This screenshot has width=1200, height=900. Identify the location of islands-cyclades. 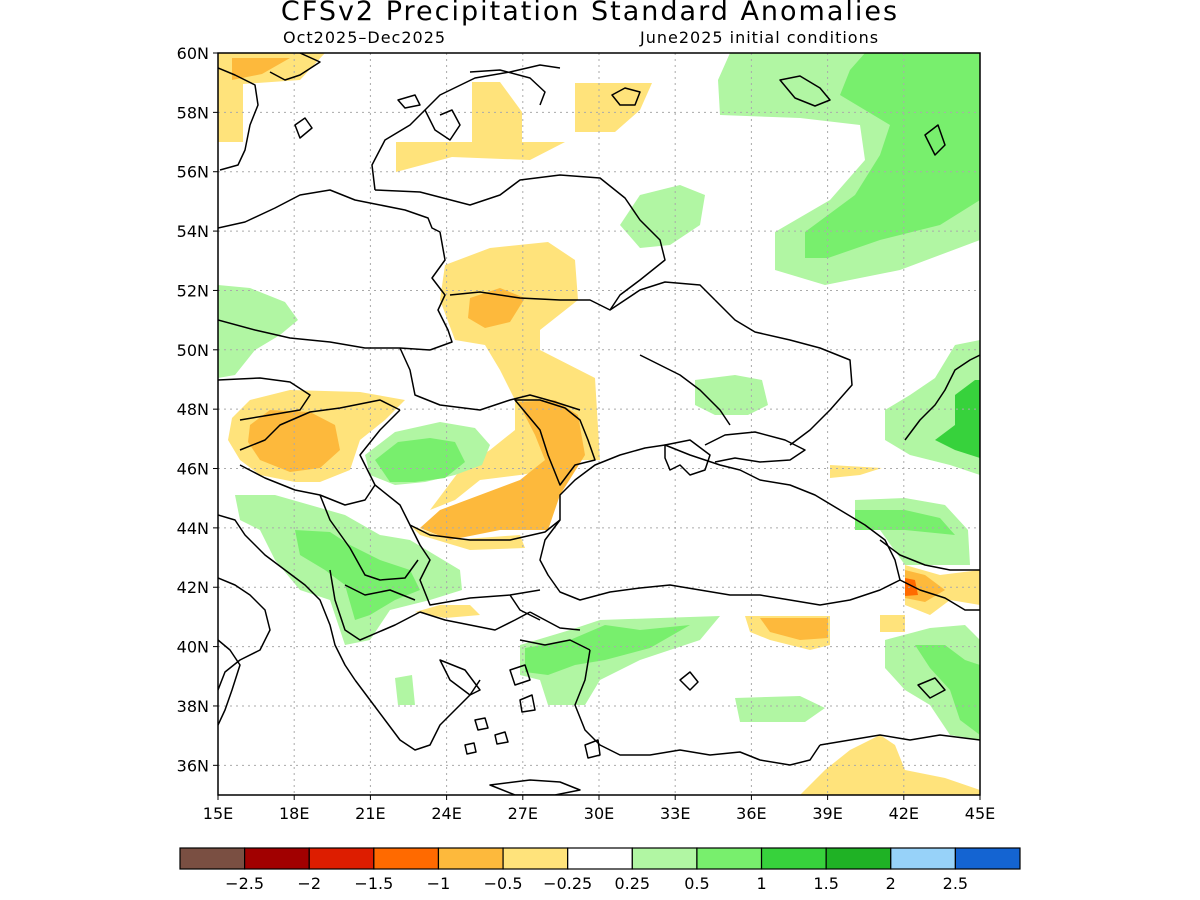
(486, 736).